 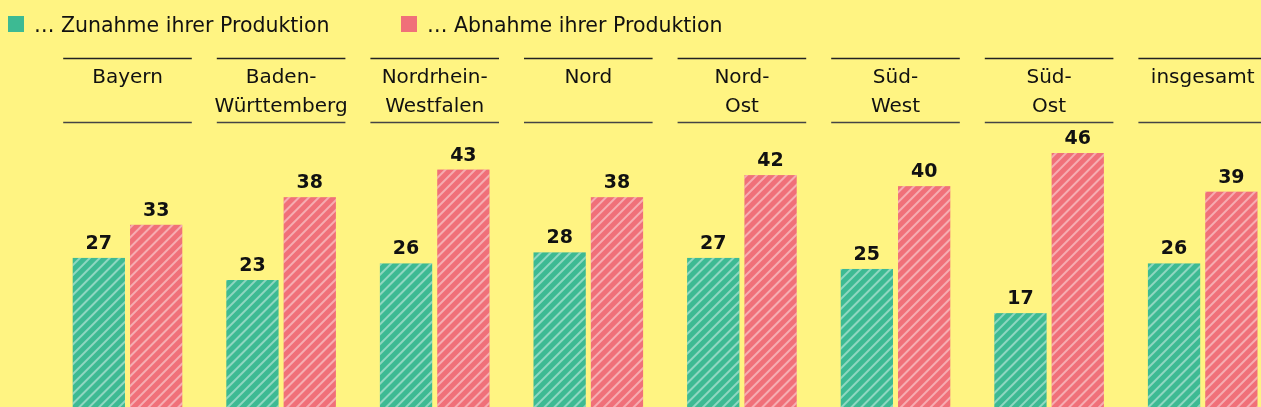 I want to click on data-label: 39, so click(x=1231, y=175).